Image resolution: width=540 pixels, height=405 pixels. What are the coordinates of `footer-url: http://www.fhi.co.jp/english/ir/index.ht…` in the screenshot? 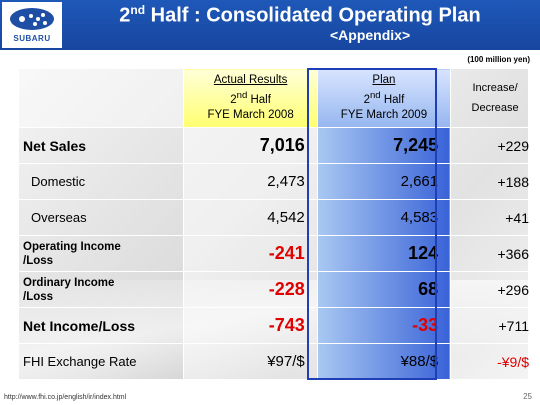 It's located at (65, 397).